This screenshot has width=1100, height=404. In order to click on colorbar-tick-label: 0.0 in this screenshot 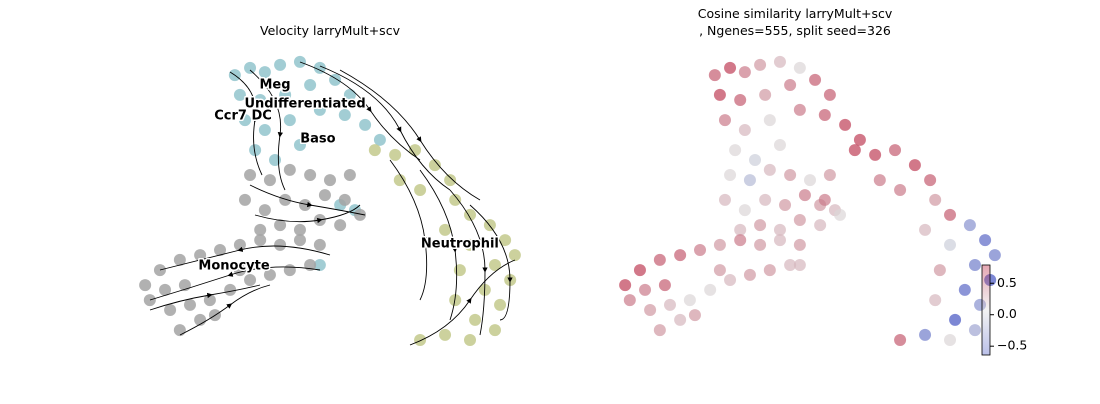, I will do `click(1007, 313)`.